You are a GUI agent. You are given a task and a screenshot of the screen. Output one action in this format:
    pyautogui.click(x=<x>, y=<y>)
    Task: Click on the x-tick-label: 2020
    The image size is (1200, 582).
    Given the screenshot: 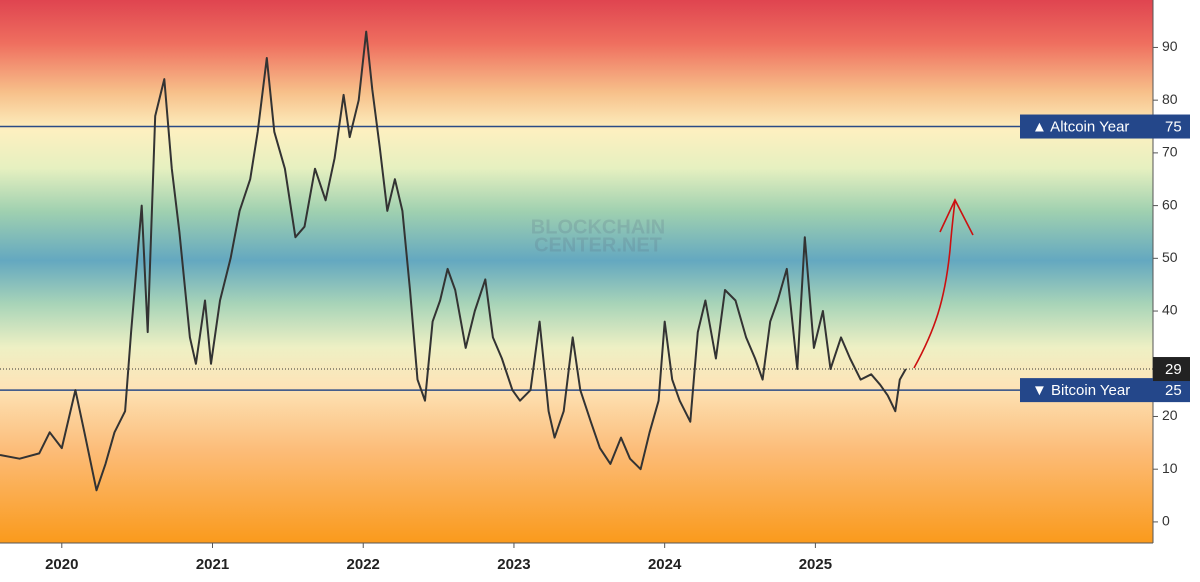 What is the action you would take?
    pyautogui.click(x=61, y=564)
    